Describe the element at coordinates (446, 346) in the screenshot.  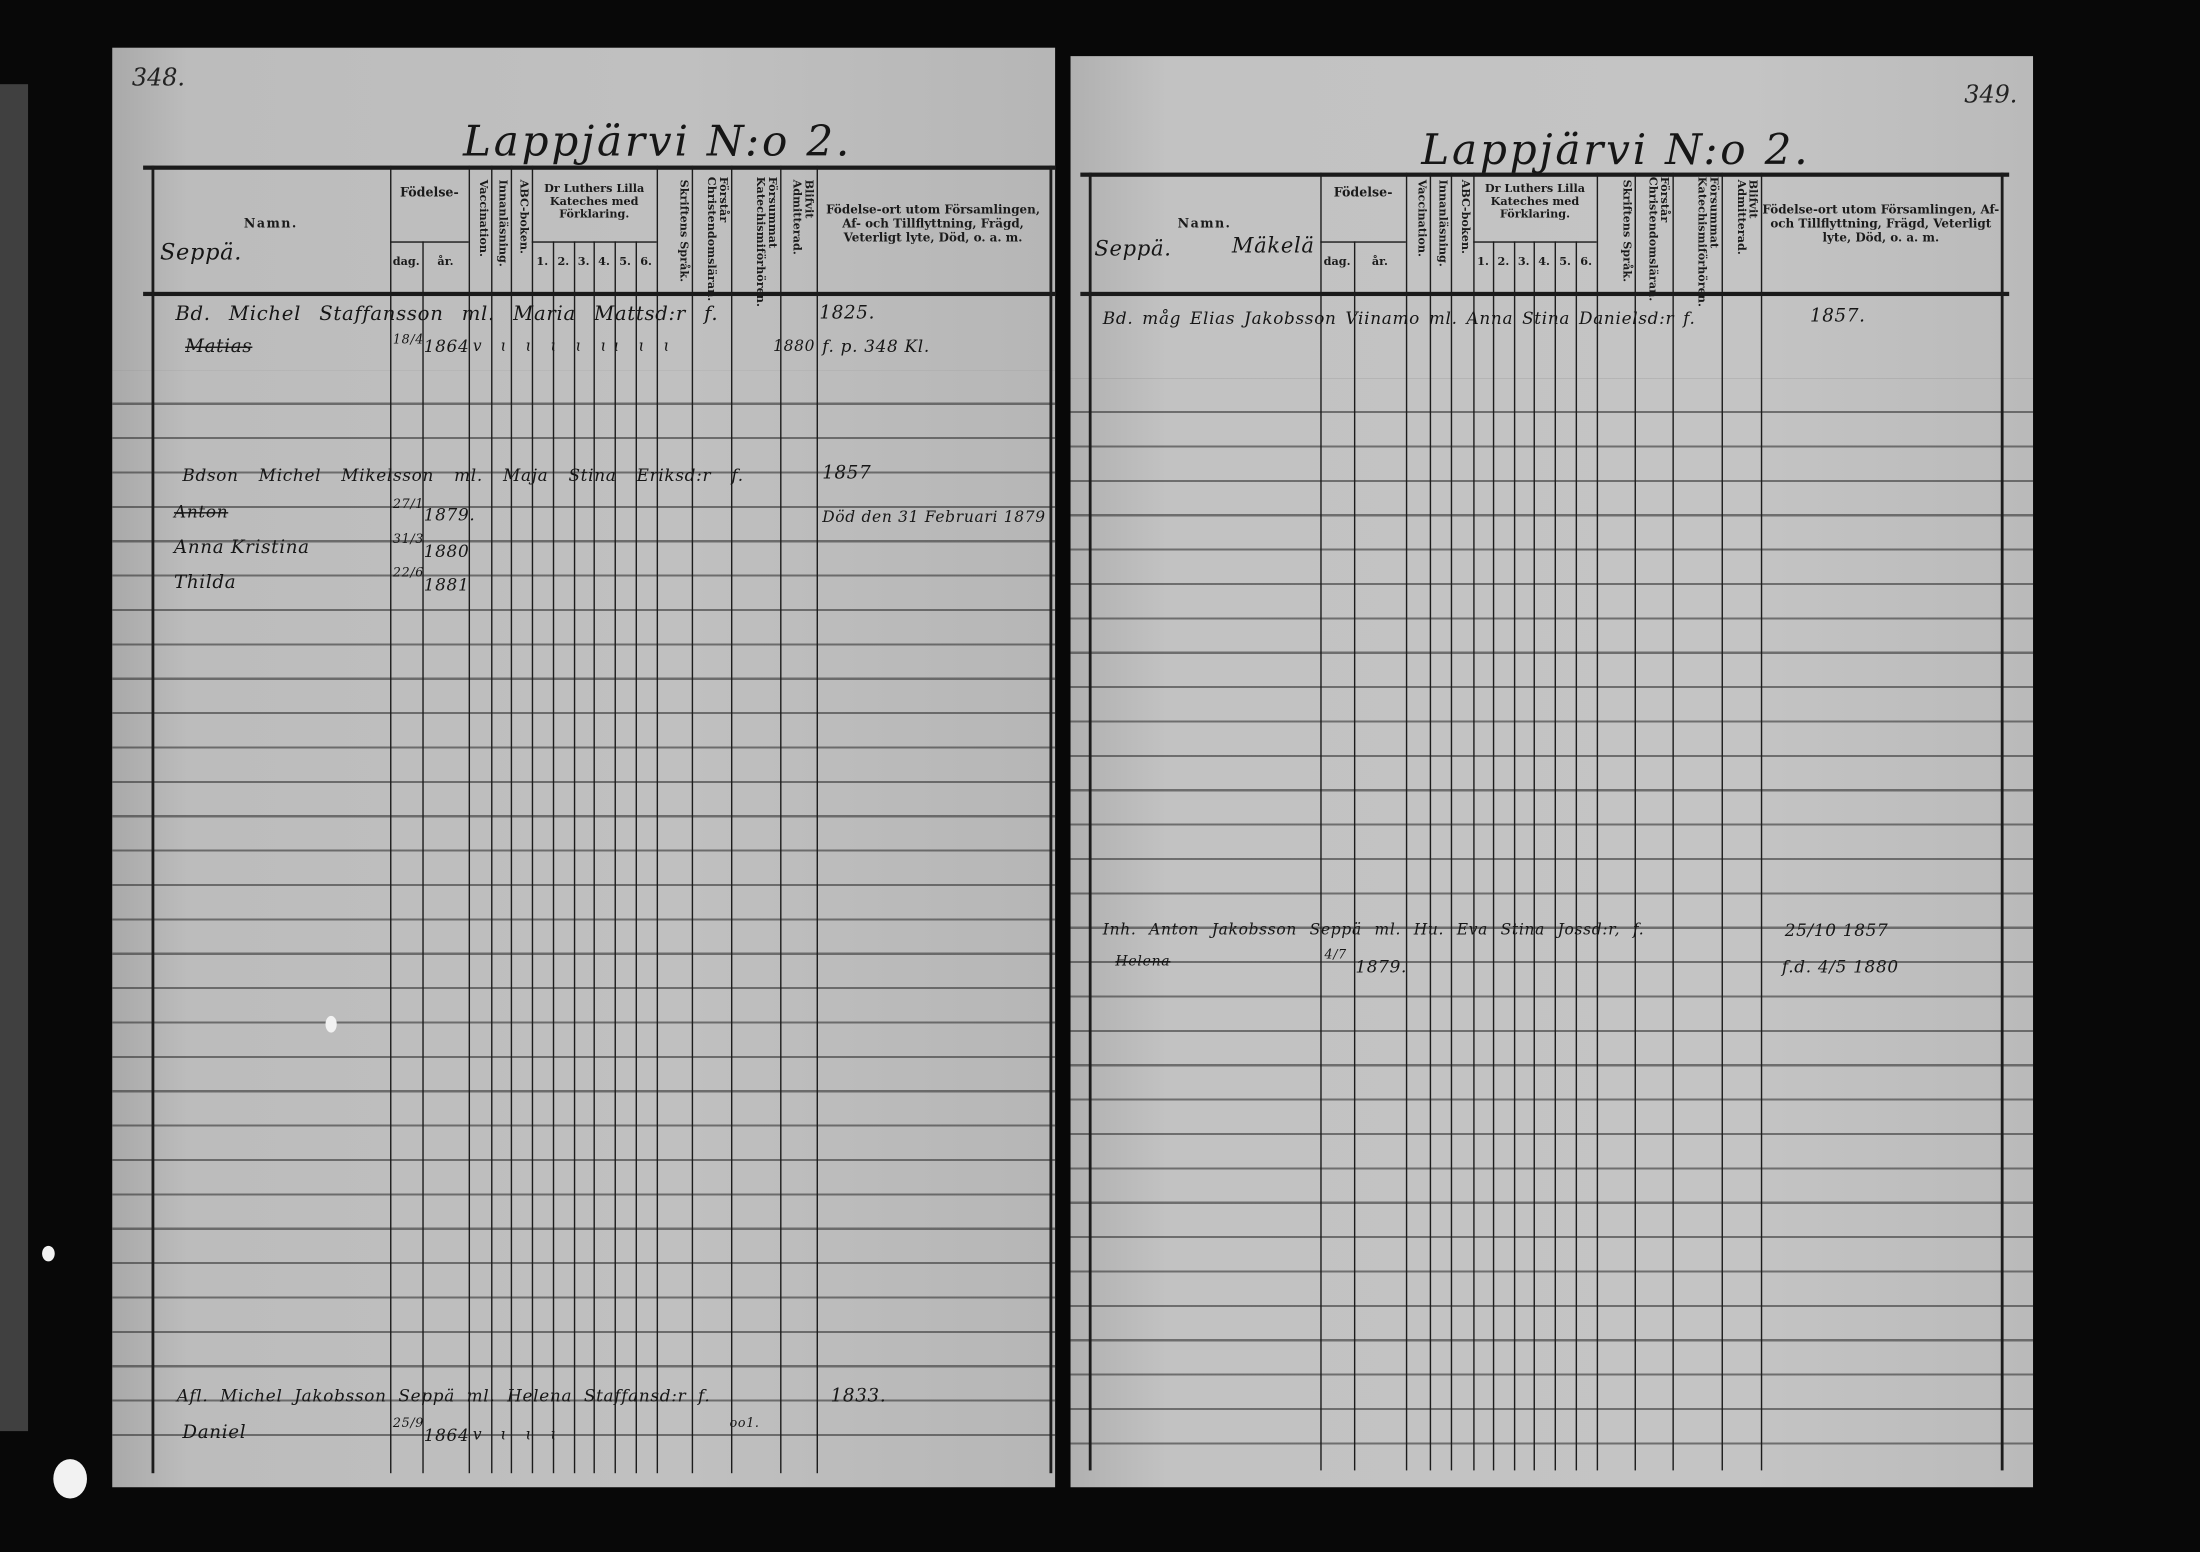
I see `birth-year: 1864` at that location.